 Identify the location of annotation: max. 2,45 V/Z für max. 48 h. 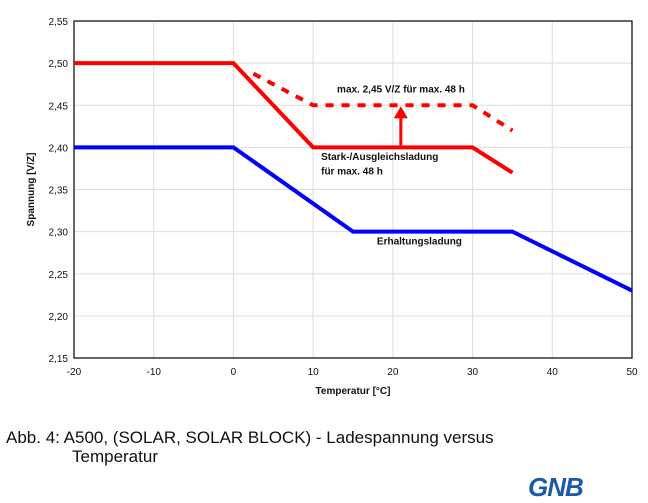
(401, 90).